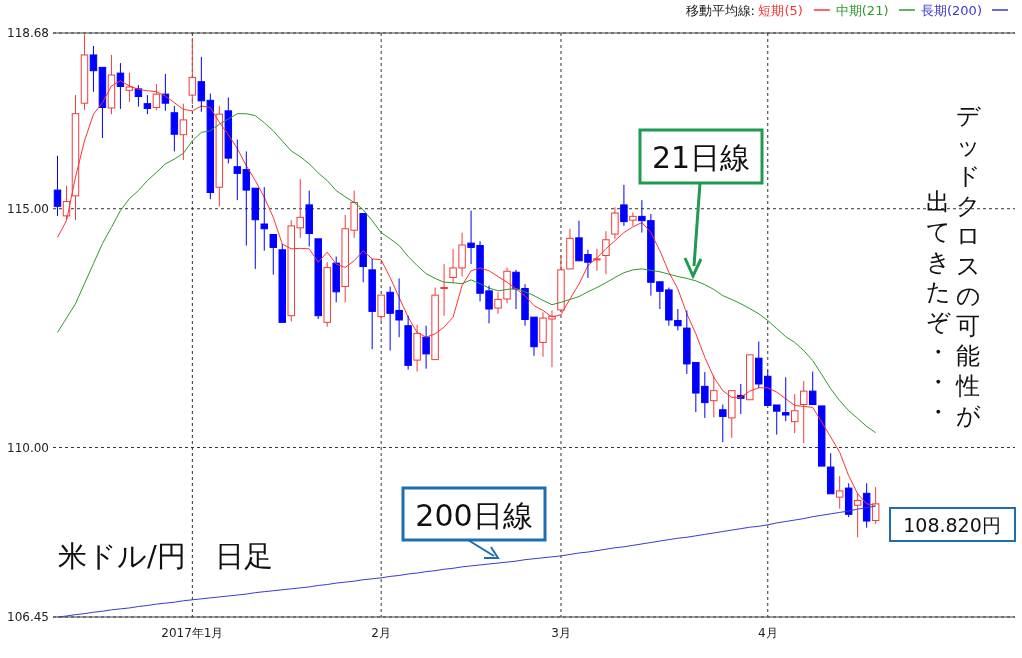 The width and height of the screenshot is (1022, 658). What do you see at coordinates (701, 157) in the screenshot?
I see `annotation: 21日線` at bounding box center [701, 157].